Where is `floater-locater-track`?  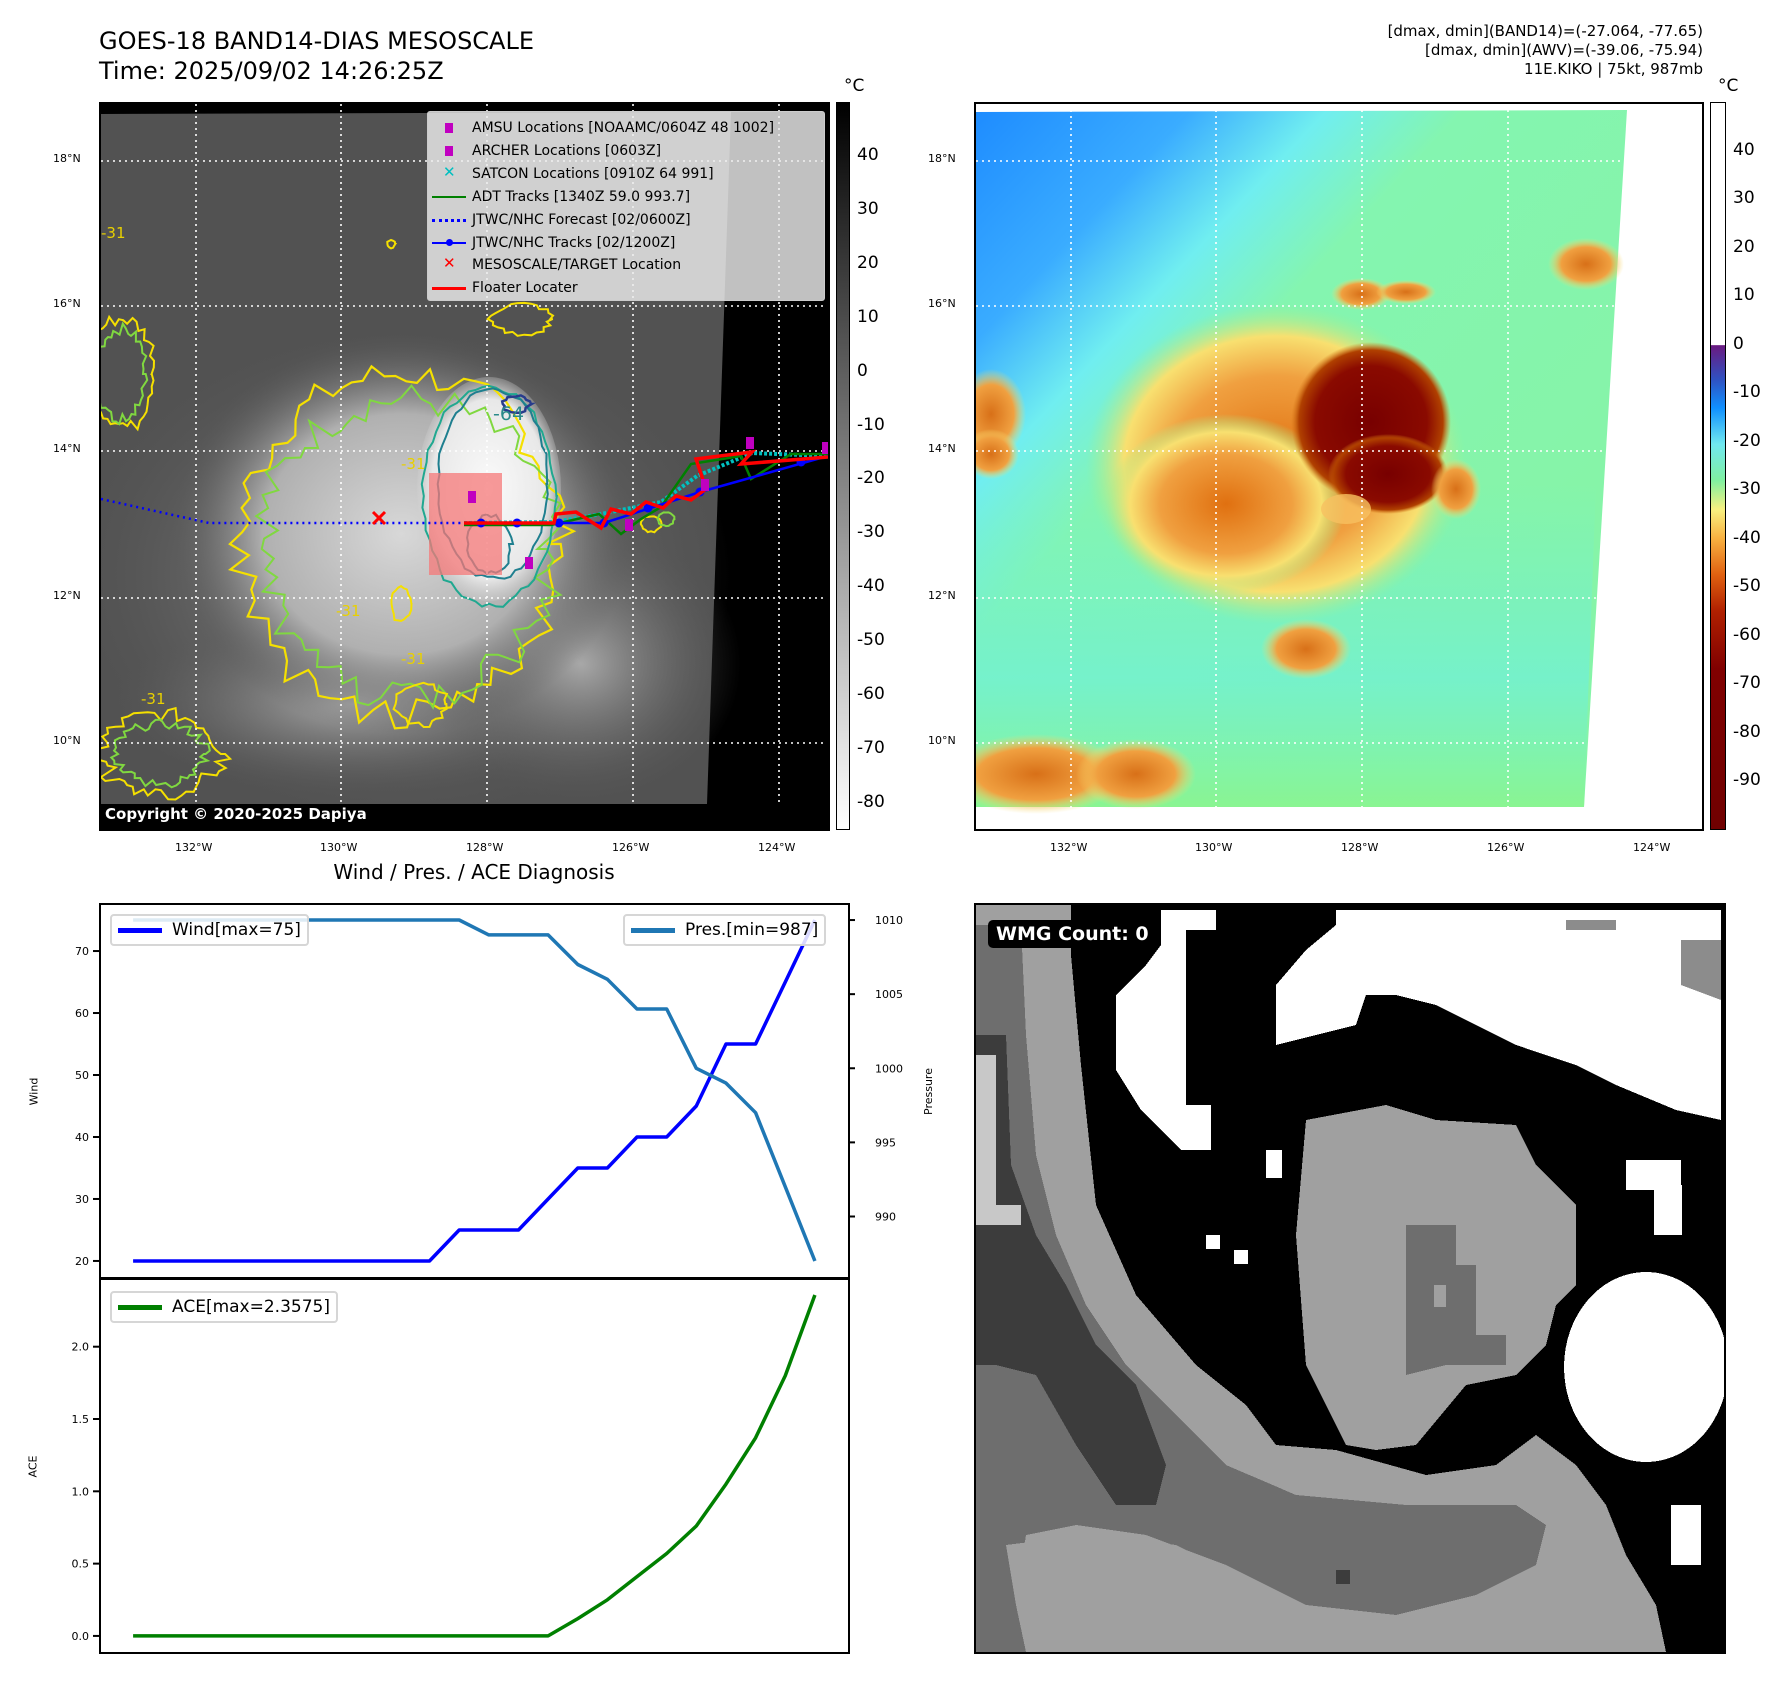 floater-locater-track is located at coordinates (646, 490).